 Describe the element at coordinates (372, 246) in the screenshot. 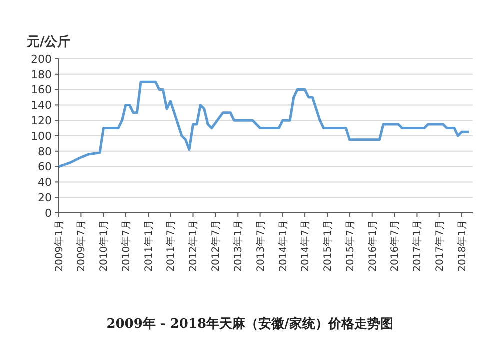

I see `x-tick-label: 2016年1月` at that location.